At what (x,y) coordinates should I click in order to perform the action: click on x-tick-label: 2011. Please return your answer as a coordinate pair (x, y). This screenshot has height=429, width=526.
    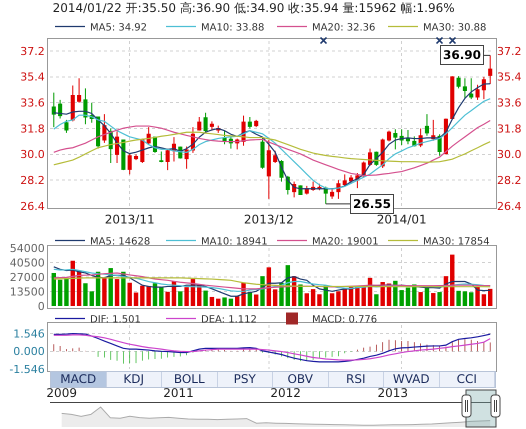
    Looking at the image, I should click on (178, 393).